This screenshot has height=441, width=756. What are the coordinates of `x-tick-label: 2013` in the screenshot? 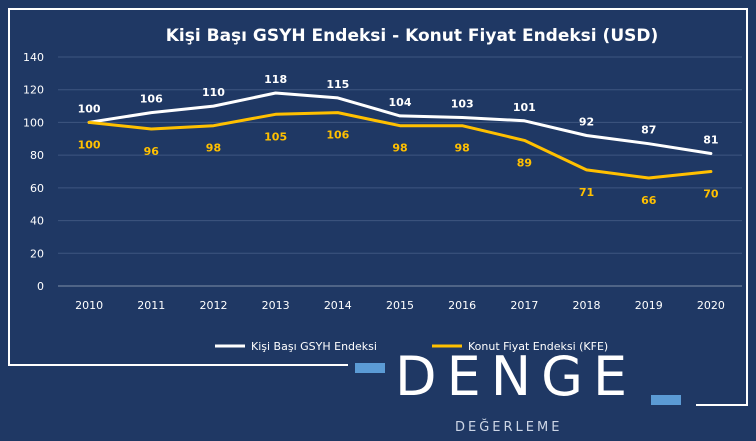 It's located at (276, 305).